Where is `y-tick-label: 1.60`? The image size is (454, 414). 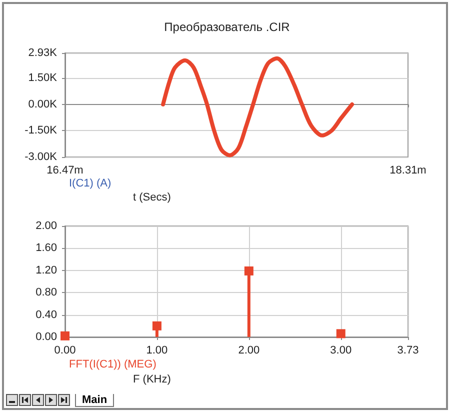 y-tick-label: 1.60 is located at coordinates (46, 248).